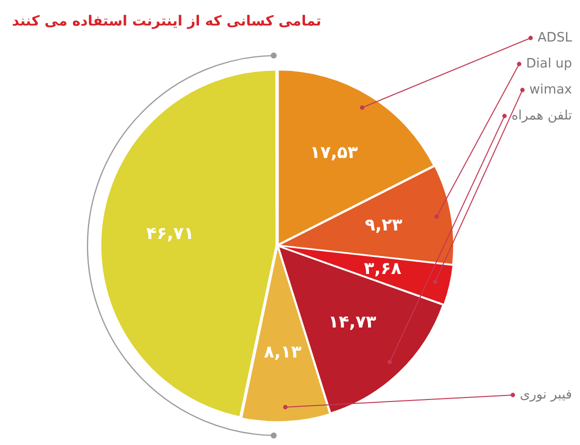  Describe the element at coordinates (352, 322) in the screenshot. I see `data-label: ۱۴,۷۳` at that location.